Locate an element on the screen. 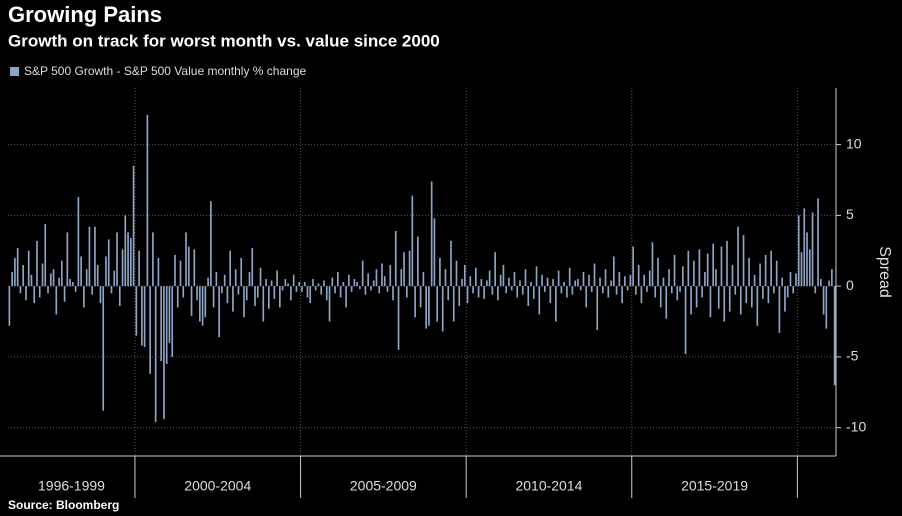  x-period-label: 2005-2009 is located at coordinates (383, 486).